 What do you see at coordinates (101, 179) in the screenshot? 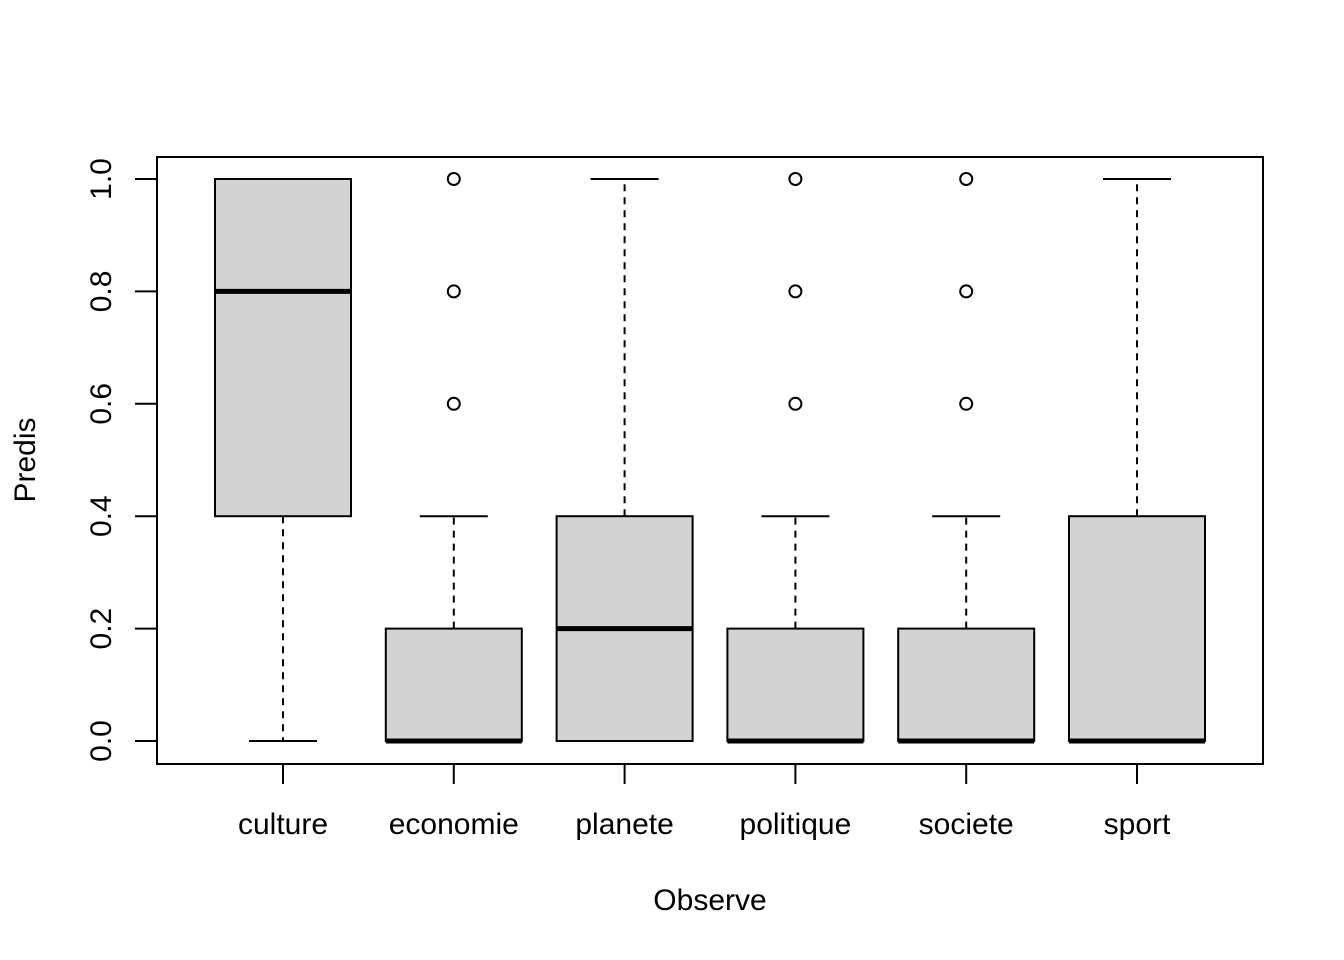
I see `y-tick-label: 1.0` at bounding box center [101, 179].